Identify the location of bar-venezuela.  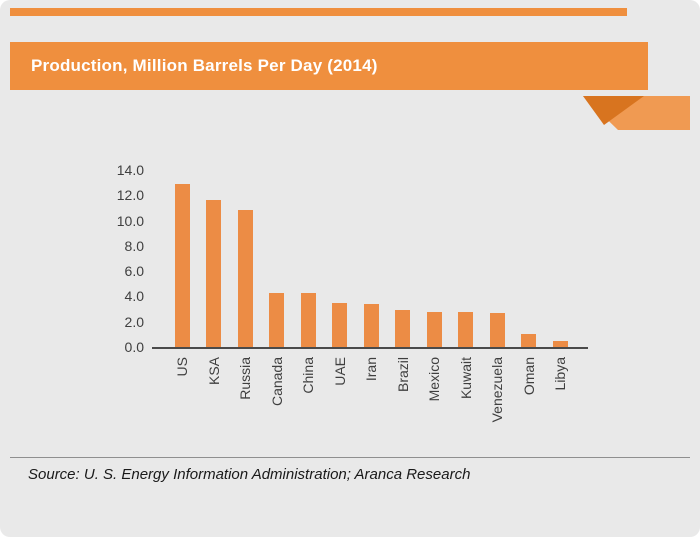
(497, 329).